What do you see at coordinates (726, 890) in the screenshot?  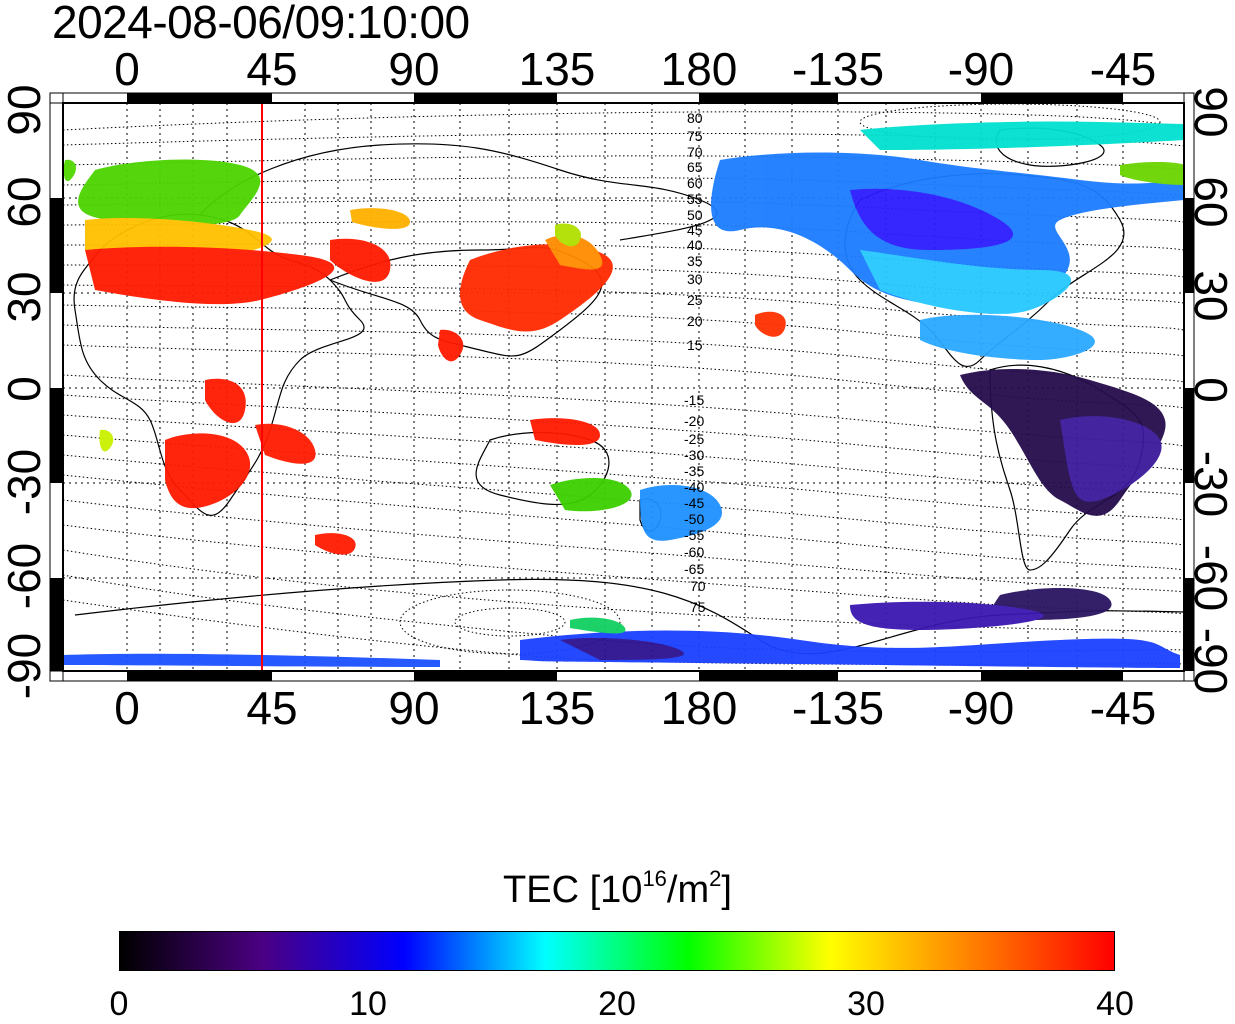 I see `colorbar-title-suffix: ]` at bounding box center [726, 890].